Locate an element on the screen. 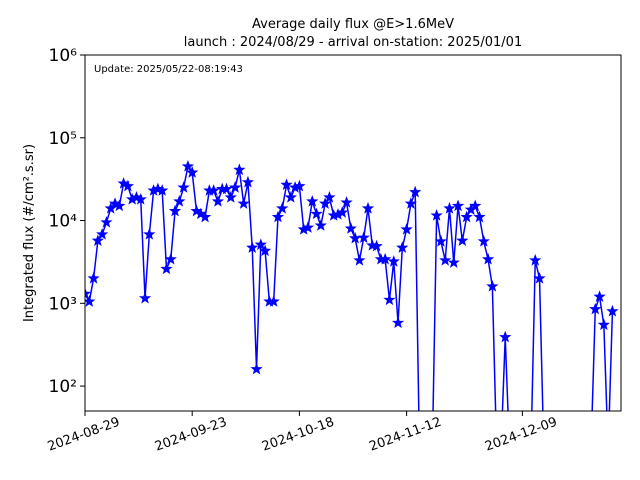 The width and height of the screenshot is (640, 480). y-tick-label: 10² is located at coordinates (63, 387).